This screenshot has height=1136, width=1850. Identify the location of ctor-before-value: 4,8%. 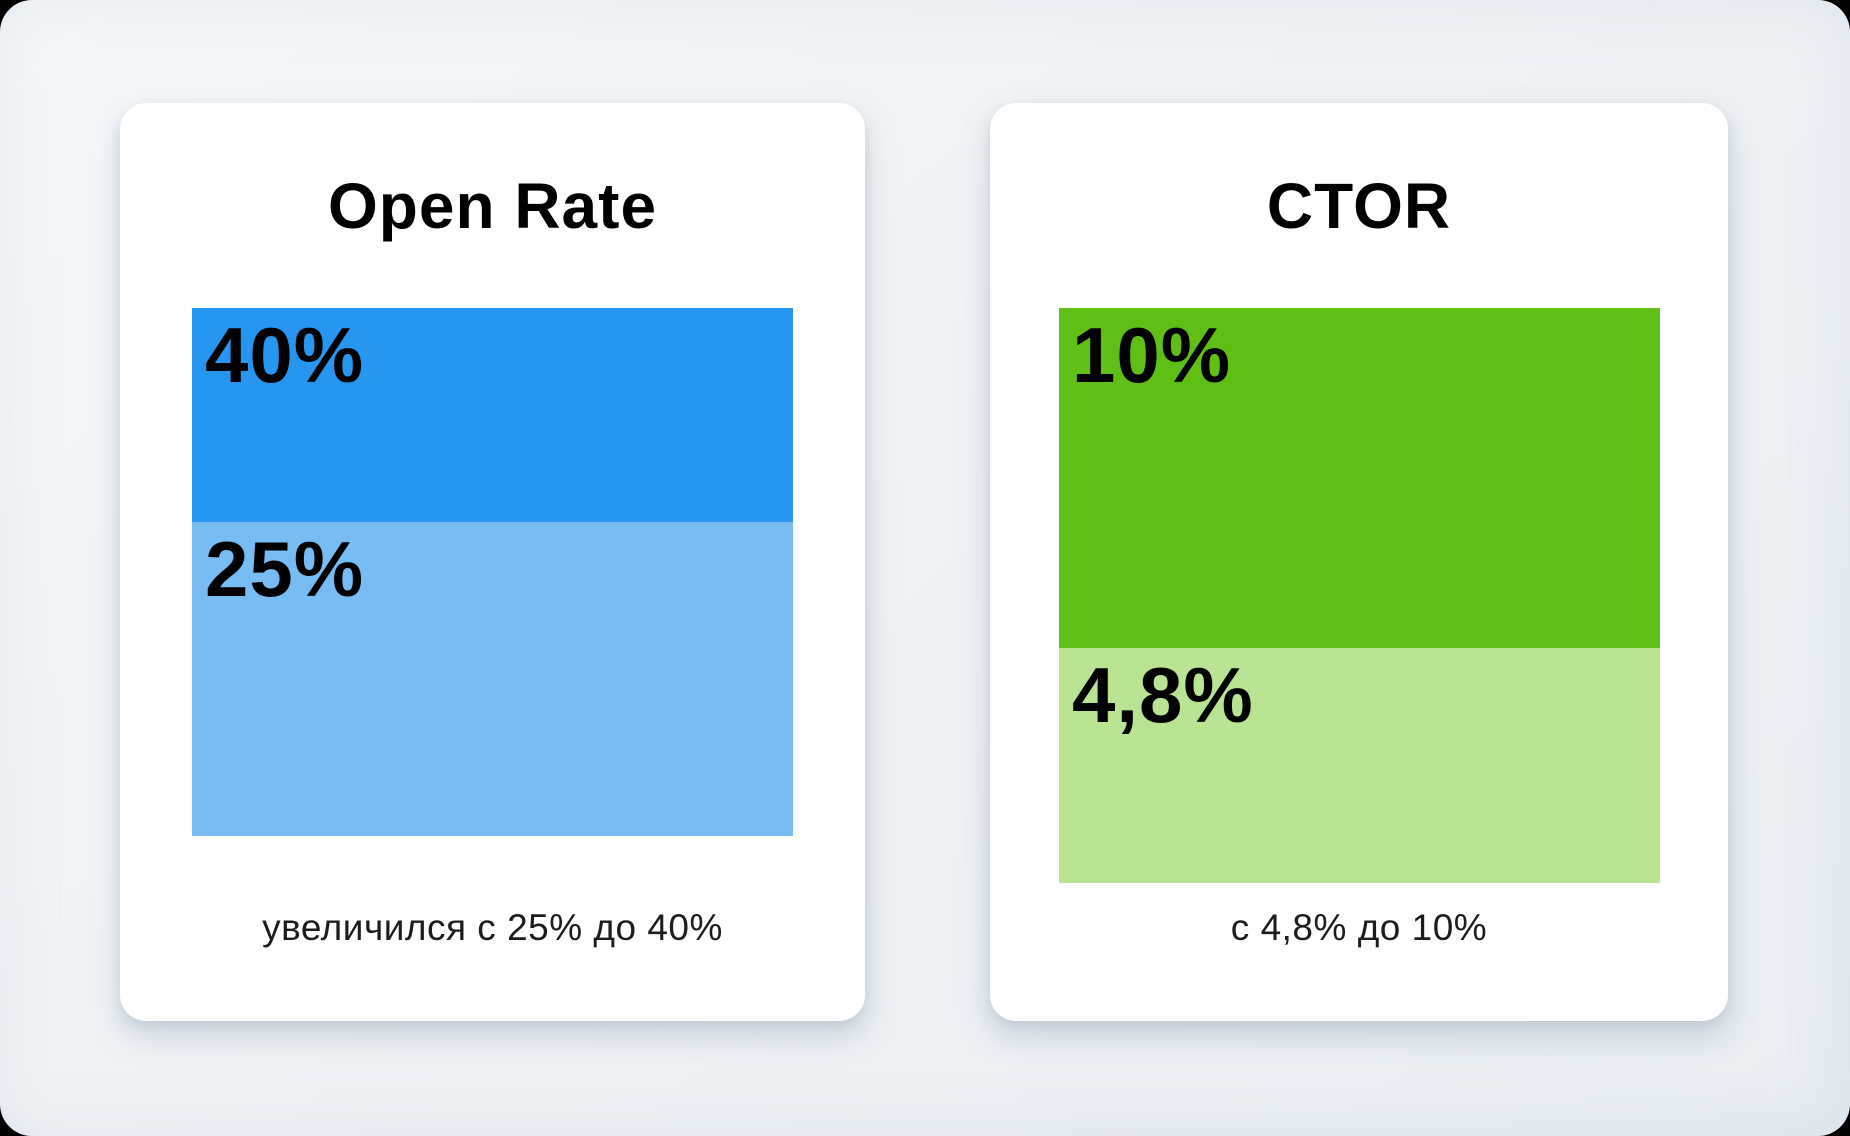
(1163, 695).